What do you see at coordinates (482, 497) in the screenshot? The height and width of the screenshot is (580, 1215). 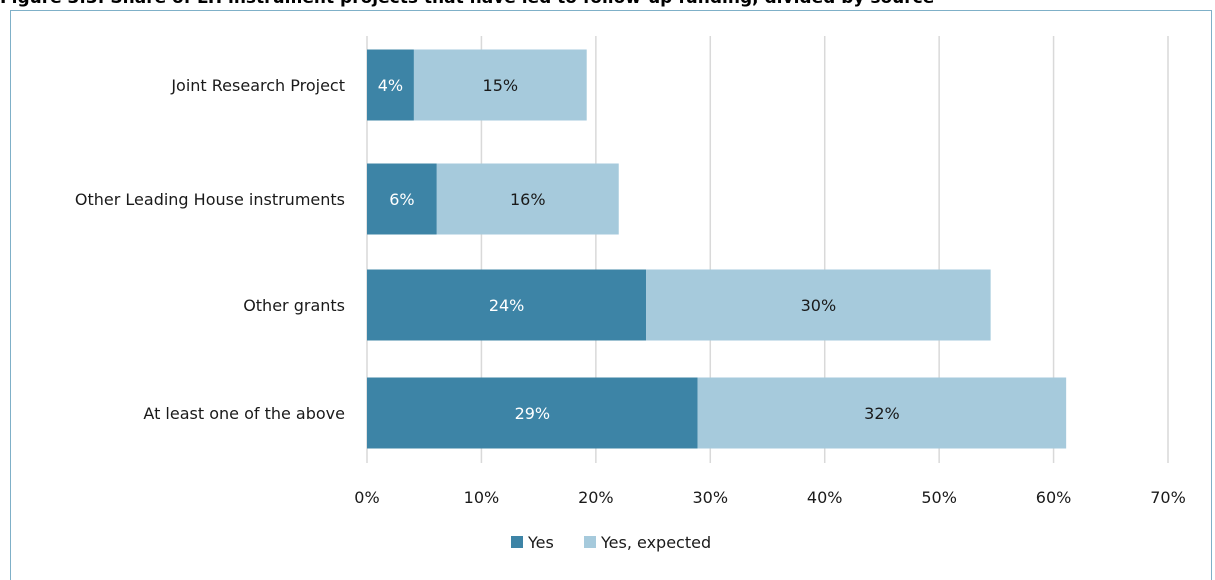 I see `x-tick-label-1: 10%` at bounding box center [482, 497].